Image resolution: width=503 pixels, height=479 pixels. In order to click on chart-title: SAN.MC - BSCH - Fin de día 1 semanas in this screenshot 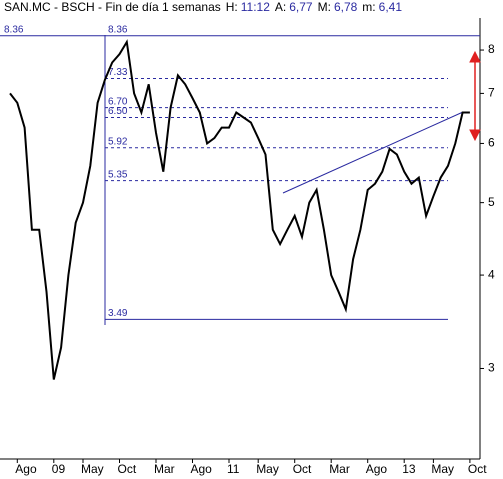, I will do `click(112, 7)`.